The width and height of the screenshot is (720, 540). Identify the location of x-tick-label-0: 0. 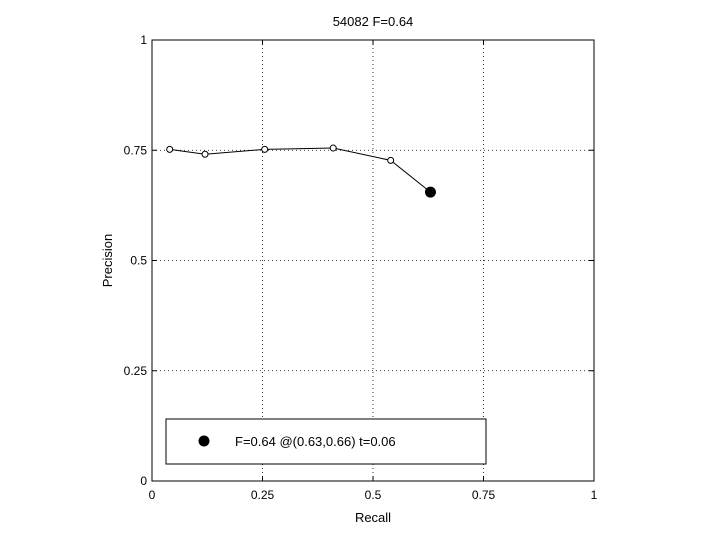
(152, 495).